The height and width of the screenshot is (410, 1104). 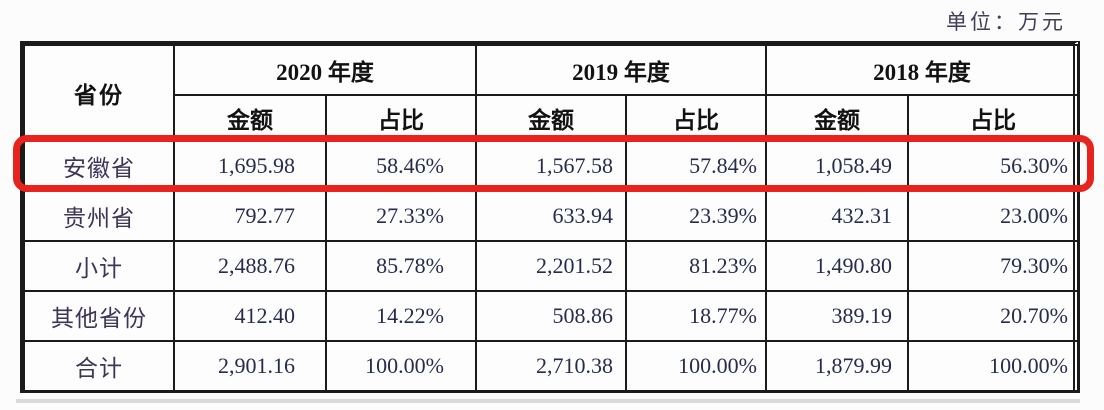 I want to click on amount-cell: 2,710.38, so click(x=551, y=366).